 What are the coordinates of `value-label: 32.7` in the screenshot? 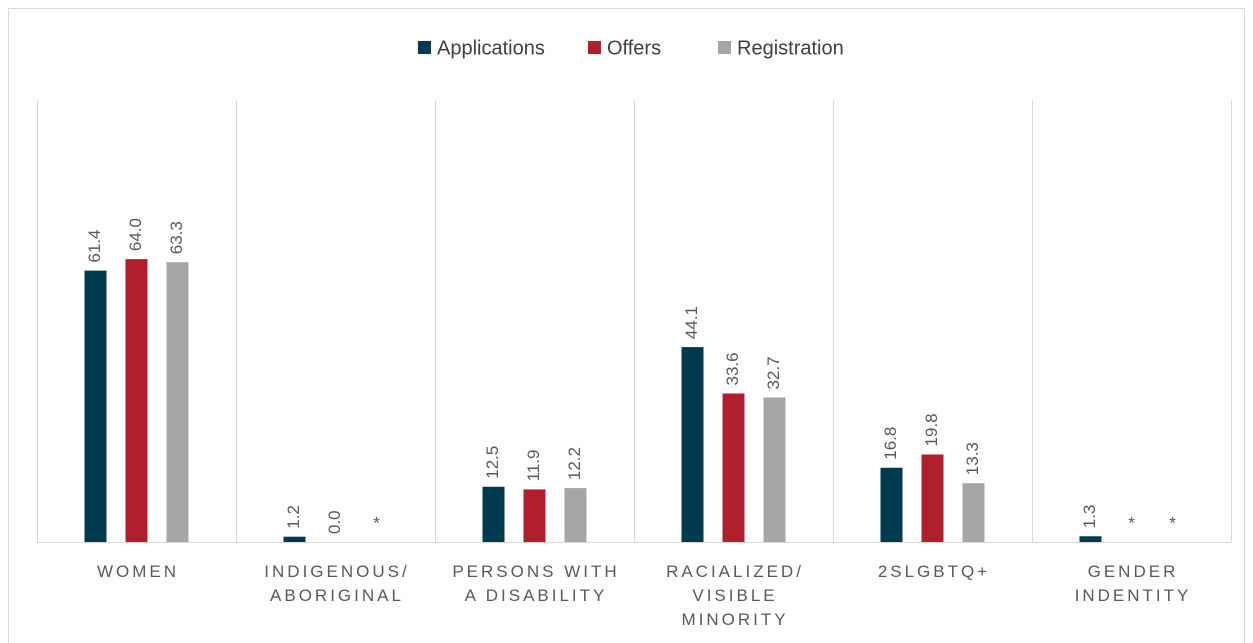 It's located at (773, 372).